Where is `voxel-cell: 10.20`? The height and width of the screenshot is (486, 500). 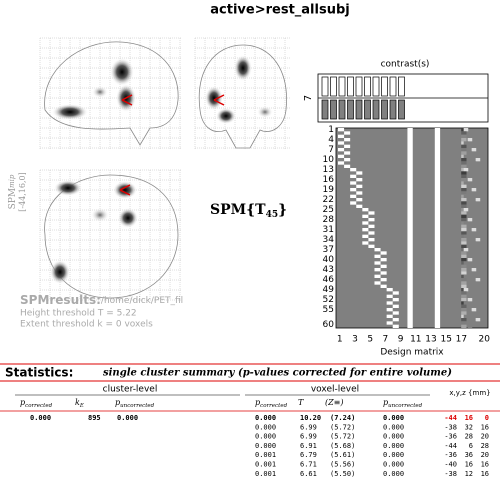 voxel-cell: 10.20 is located at coordinates (310, 418).